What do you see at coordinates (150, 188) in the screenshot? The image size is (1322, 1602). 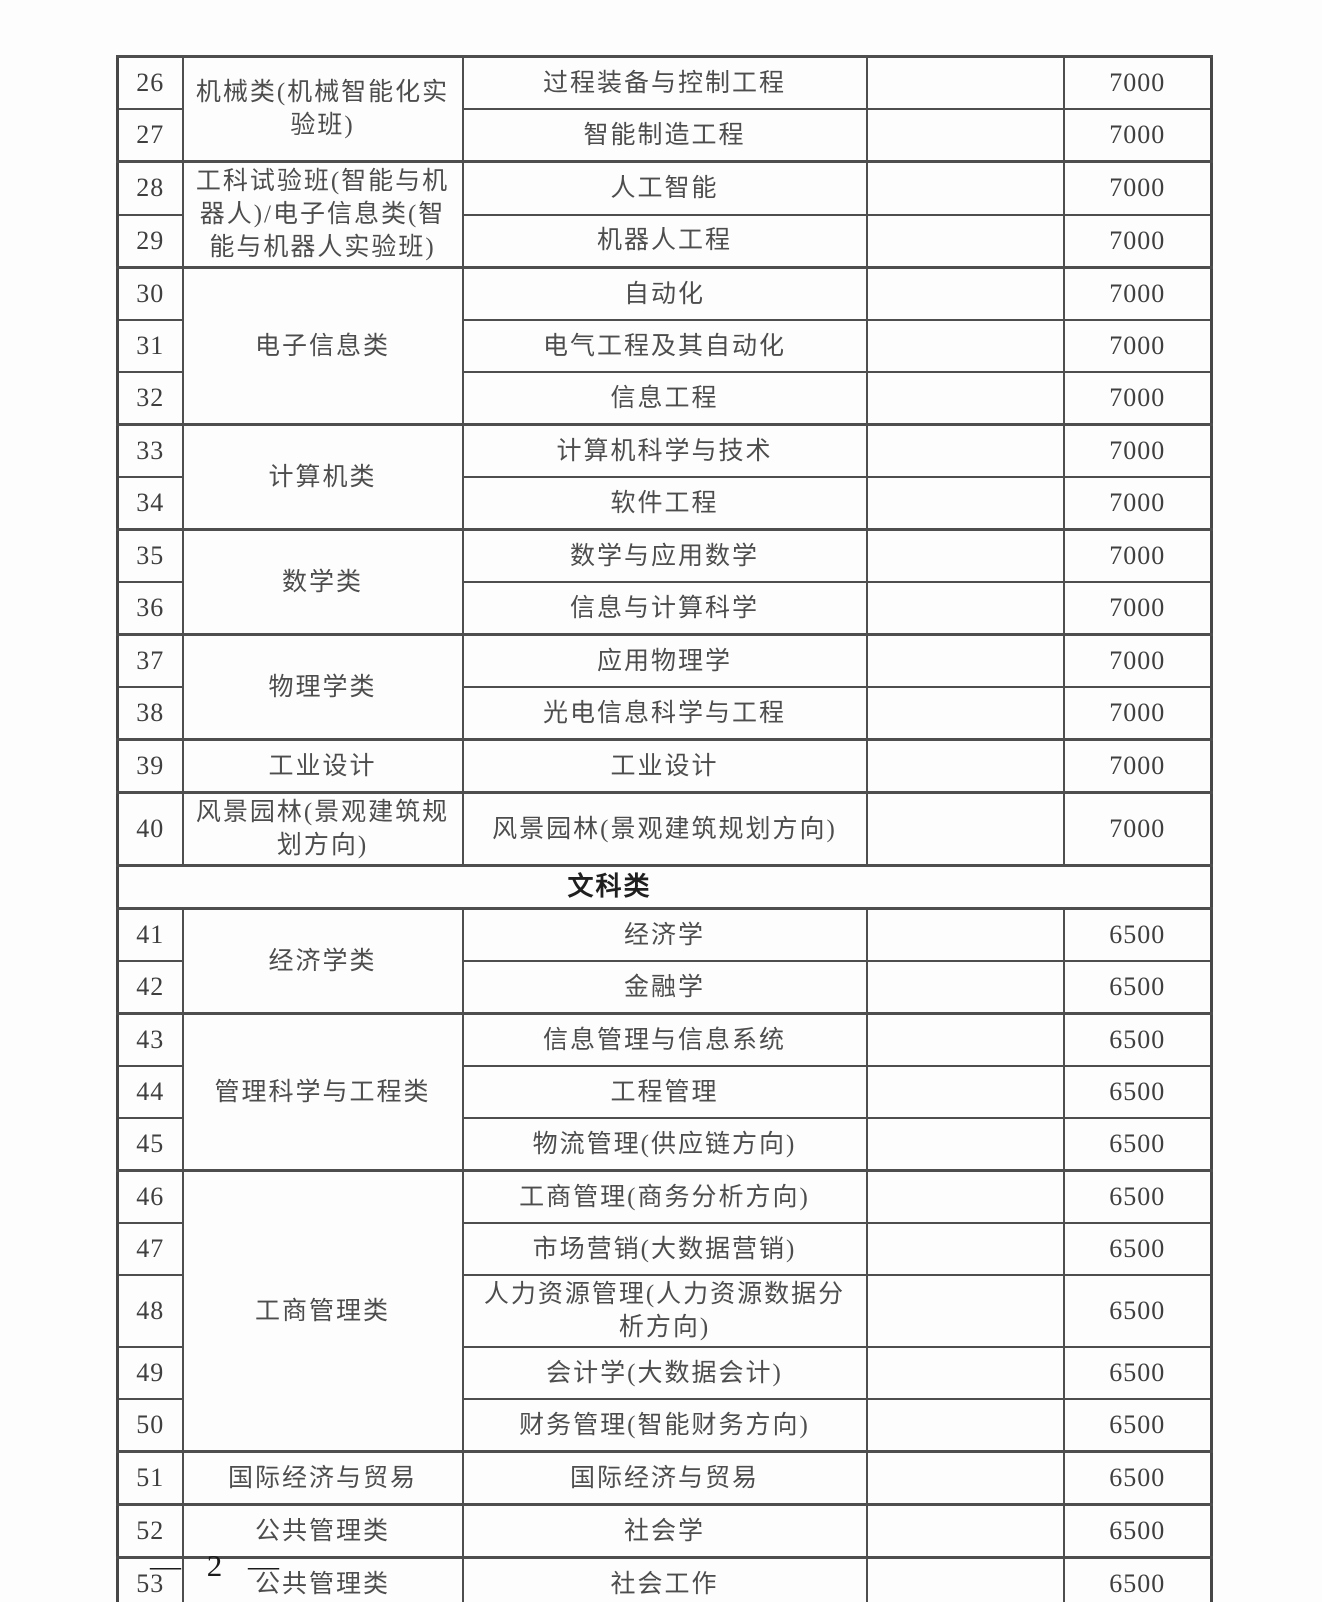 I see `serial-cell: 28` at bounding box center [150, 188].